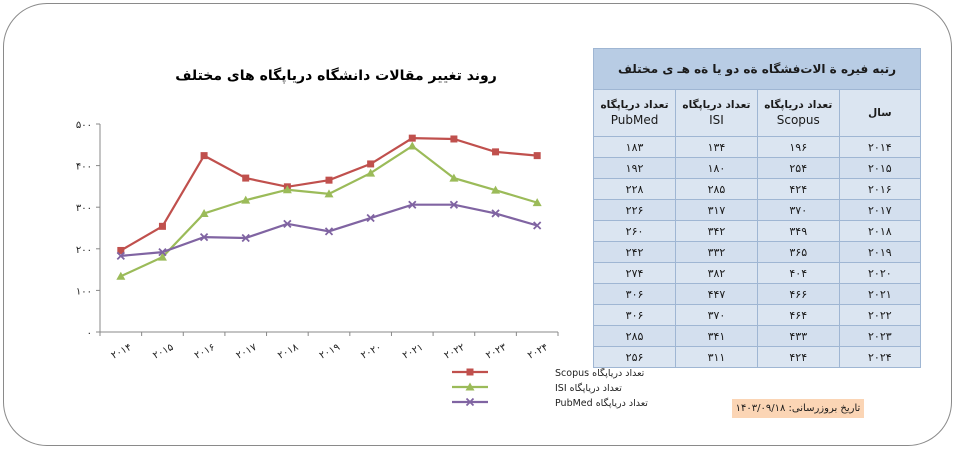  Describe the element at coordinates (798, 147) in the screenshot. I see `table-cell: ۱۹۶` at that location.